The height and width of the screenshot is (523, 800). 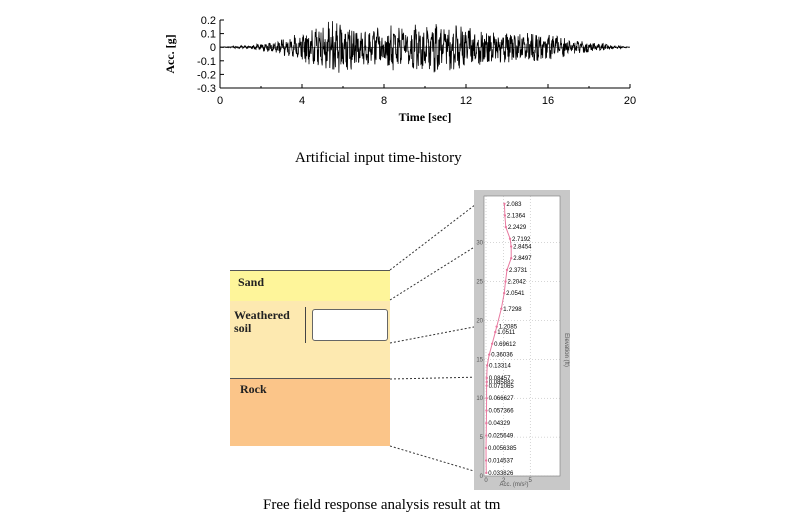 What do you see at coordinates (310, 412) in the screenshot?
I see `rock-layer` at bounding box center [310, 412].